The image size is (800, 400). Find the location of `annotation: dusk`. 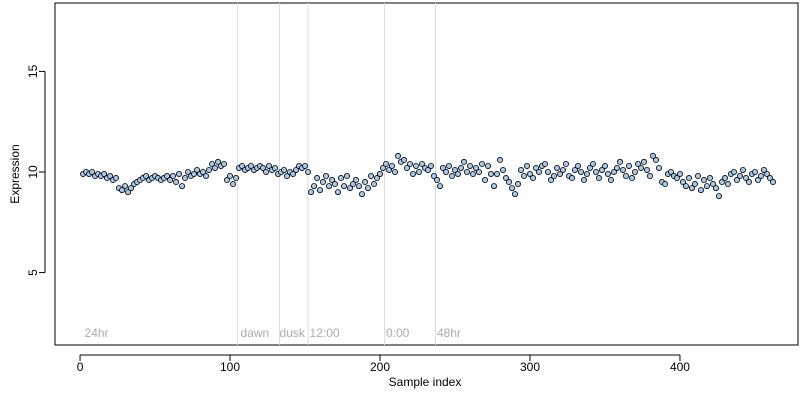

annotation: dusk is located at coordinates (293, 333).